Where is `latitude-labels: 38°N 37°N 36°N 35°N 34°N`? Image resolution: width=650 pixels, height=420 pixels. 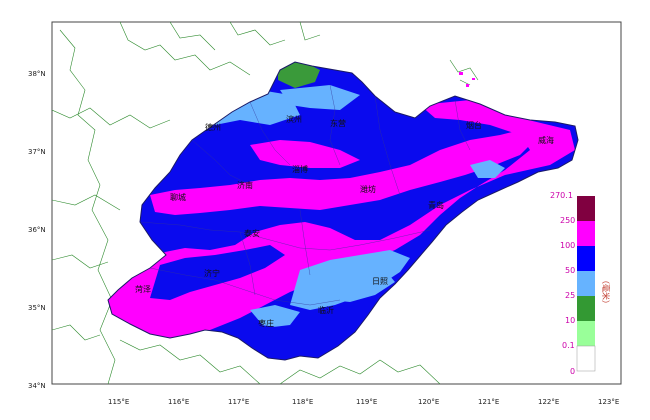
latitude-labels: 38°N 37°N 36°N 35°N 34°N is located at coordinates (37, 230).